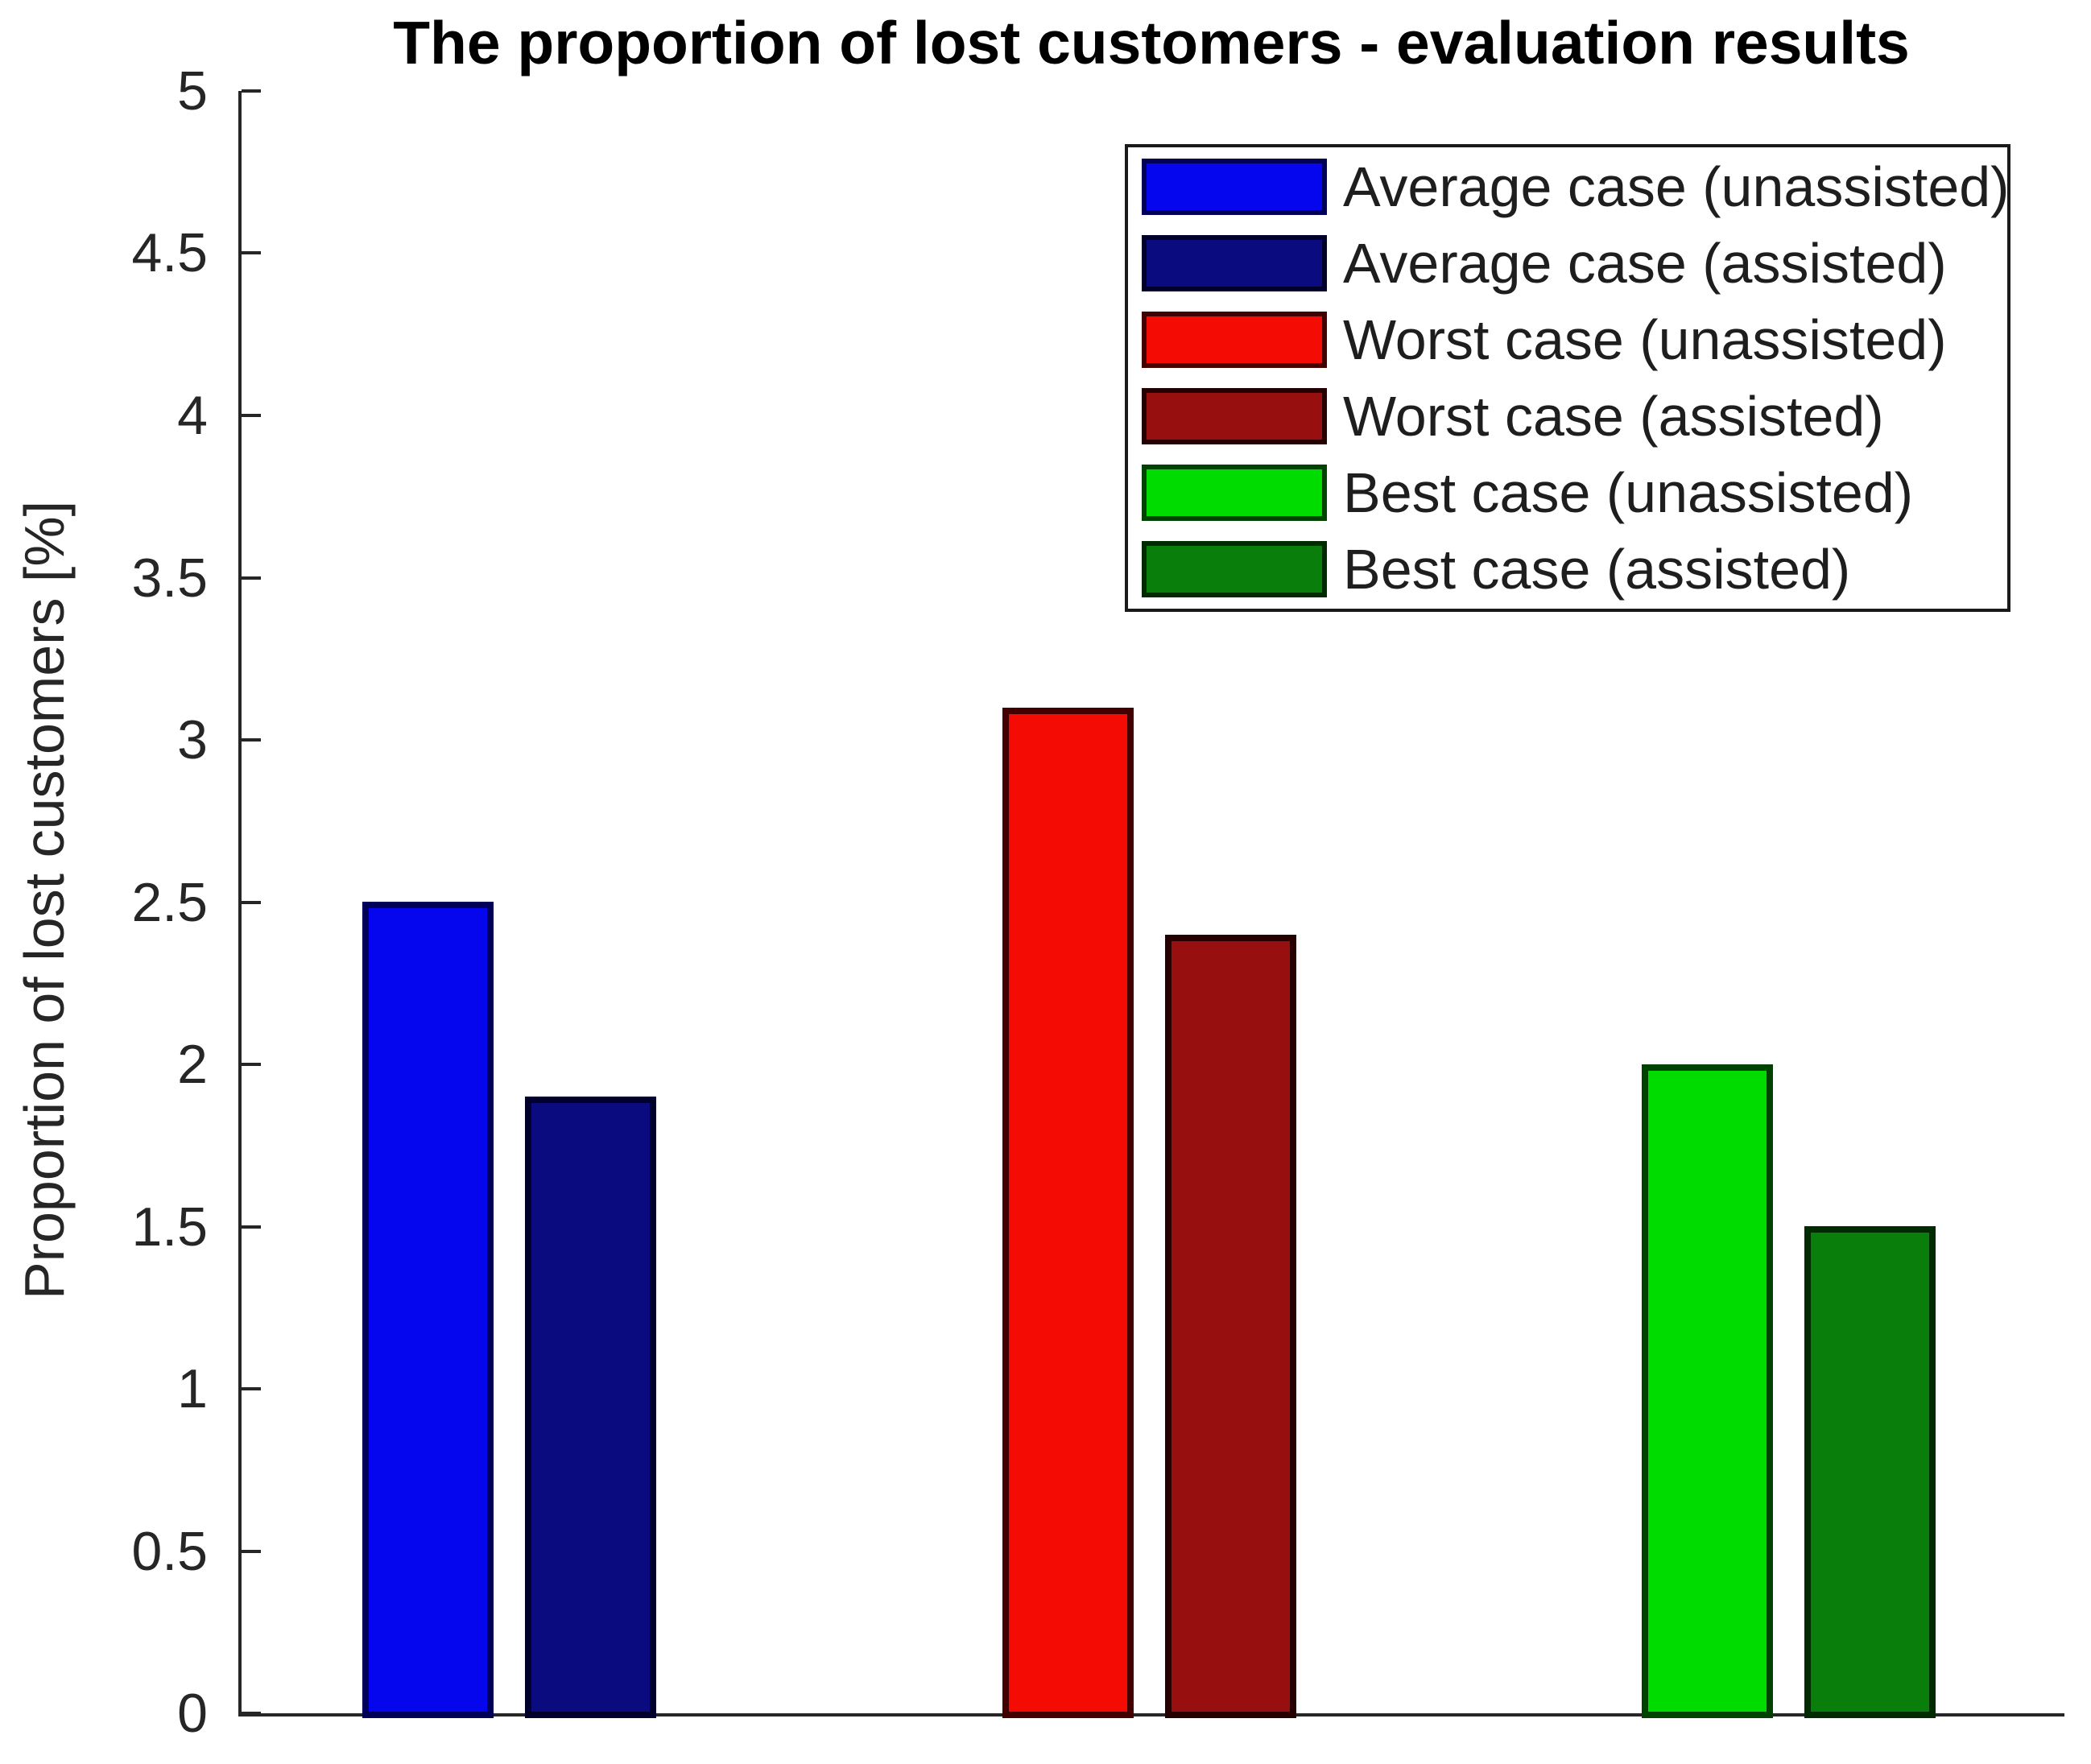 The height and width of the screenshot is (1764, 2091). What do you see at coordinates (1151, 1715) in the screenshot?
I see `x-axis-line` at bounding box center [1151, 1715].